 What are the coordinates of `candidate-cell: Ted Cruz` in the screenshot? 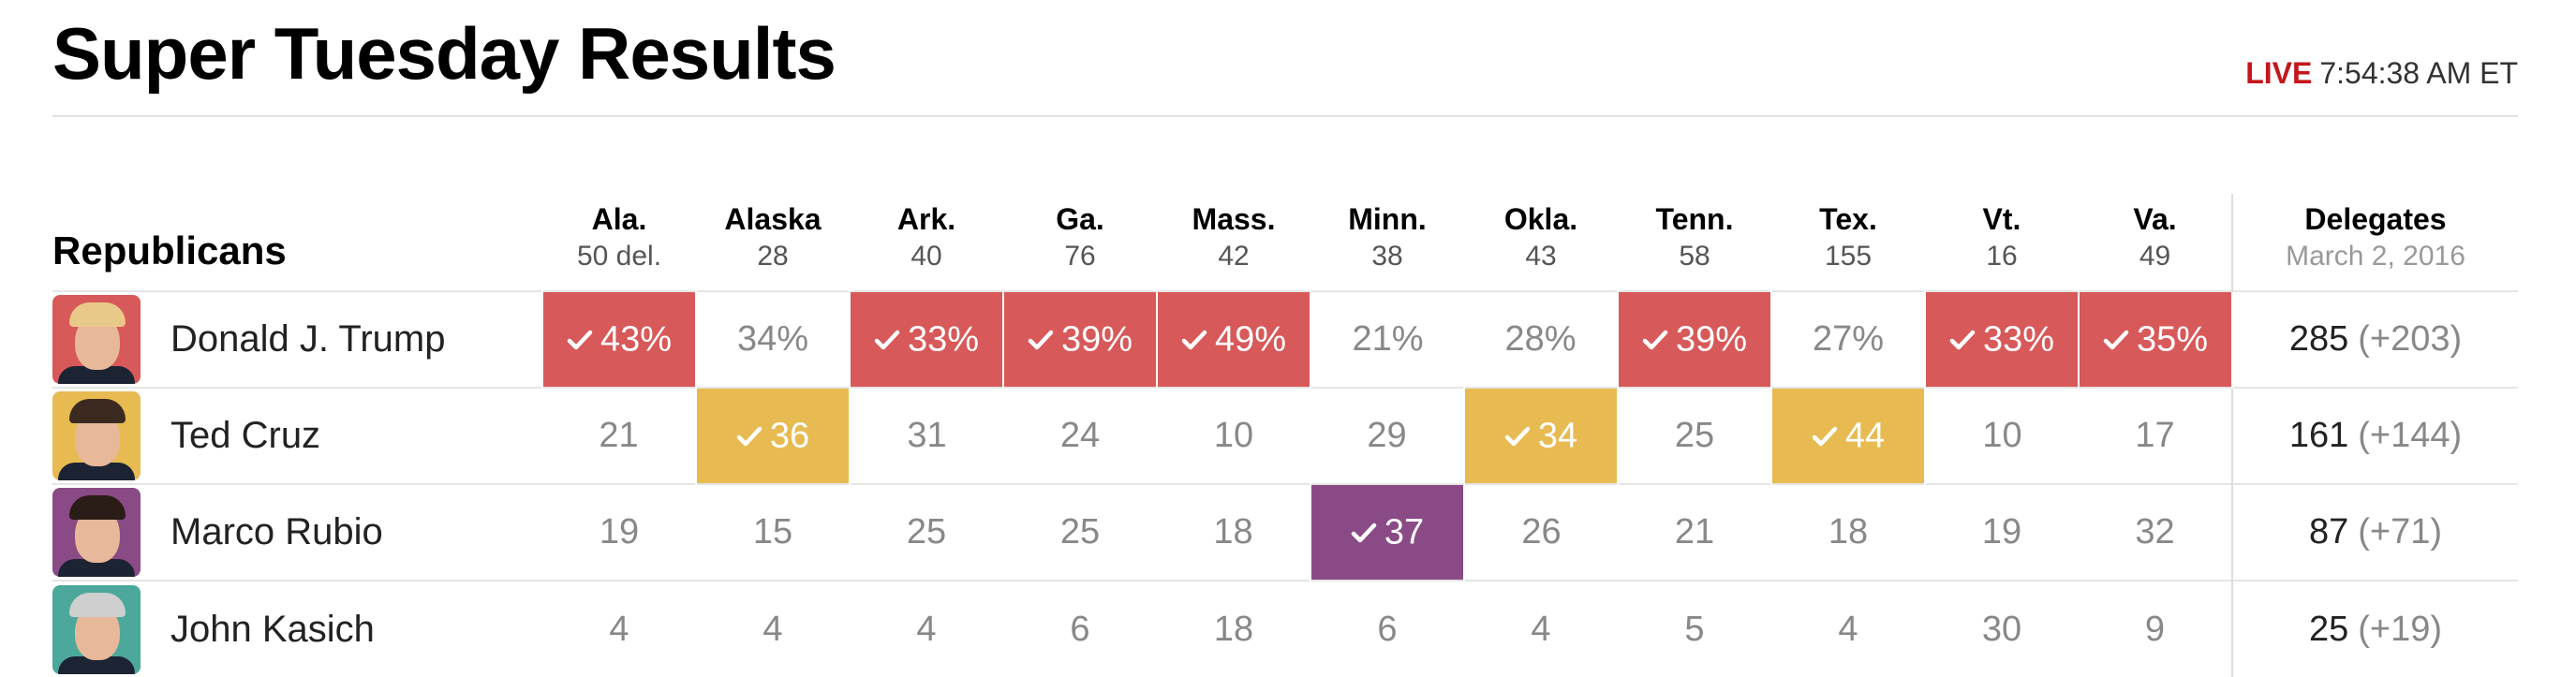 It's located at (297, 436).